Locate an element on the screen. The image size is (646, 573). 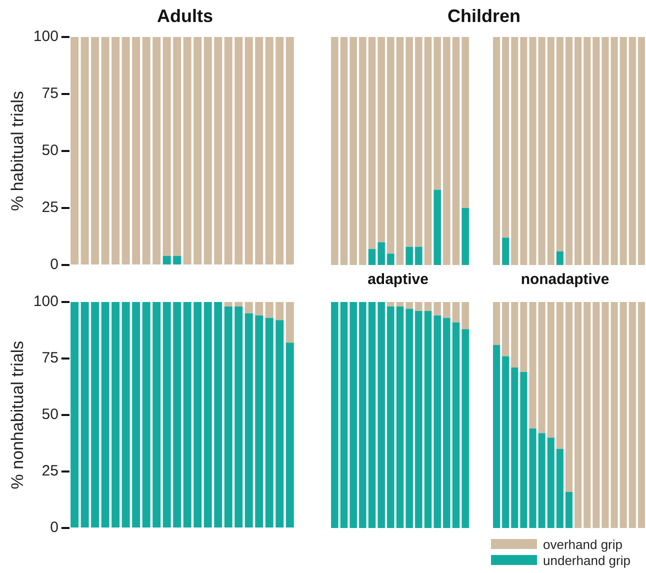
legend-label: overhand grip is located at coordinates (582, 544).